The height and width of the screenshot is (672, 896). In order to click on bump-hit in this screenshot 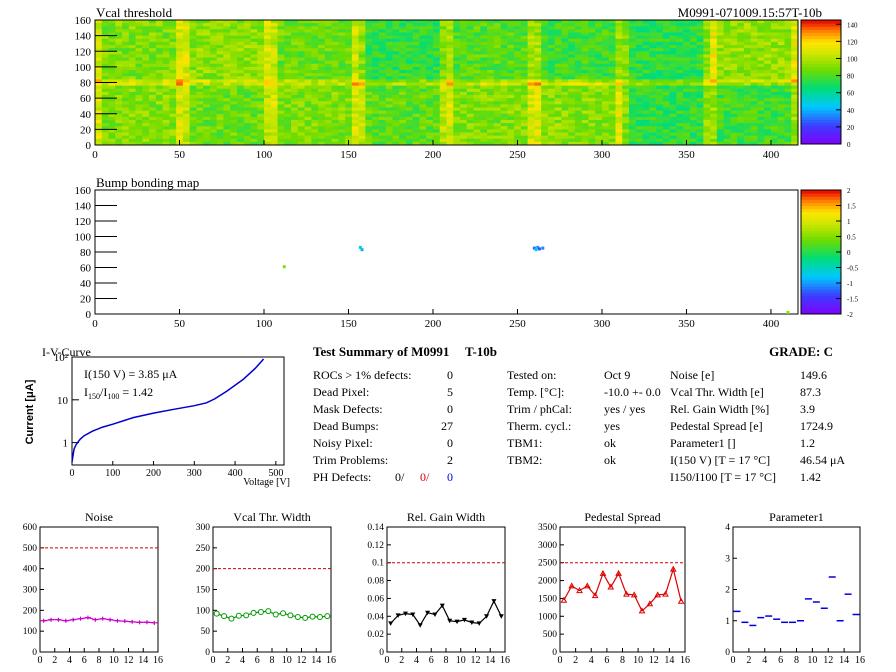, I will do `click(538, 247)`.